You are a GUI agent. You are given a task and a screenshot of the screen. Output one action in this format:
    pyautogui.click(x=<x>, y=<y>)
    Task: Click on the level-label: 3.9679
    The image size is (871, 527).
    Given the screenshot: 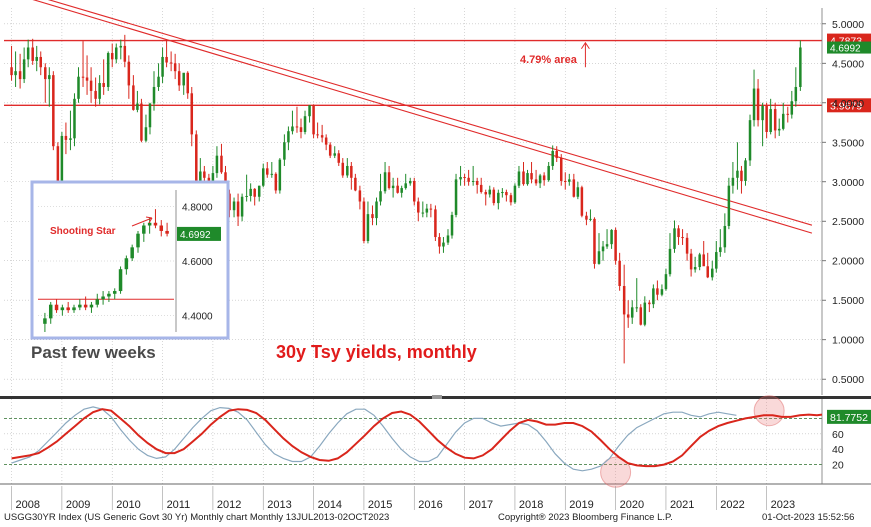 What is the action you would take?
    pyautogui.click(x=846, y=106)
    